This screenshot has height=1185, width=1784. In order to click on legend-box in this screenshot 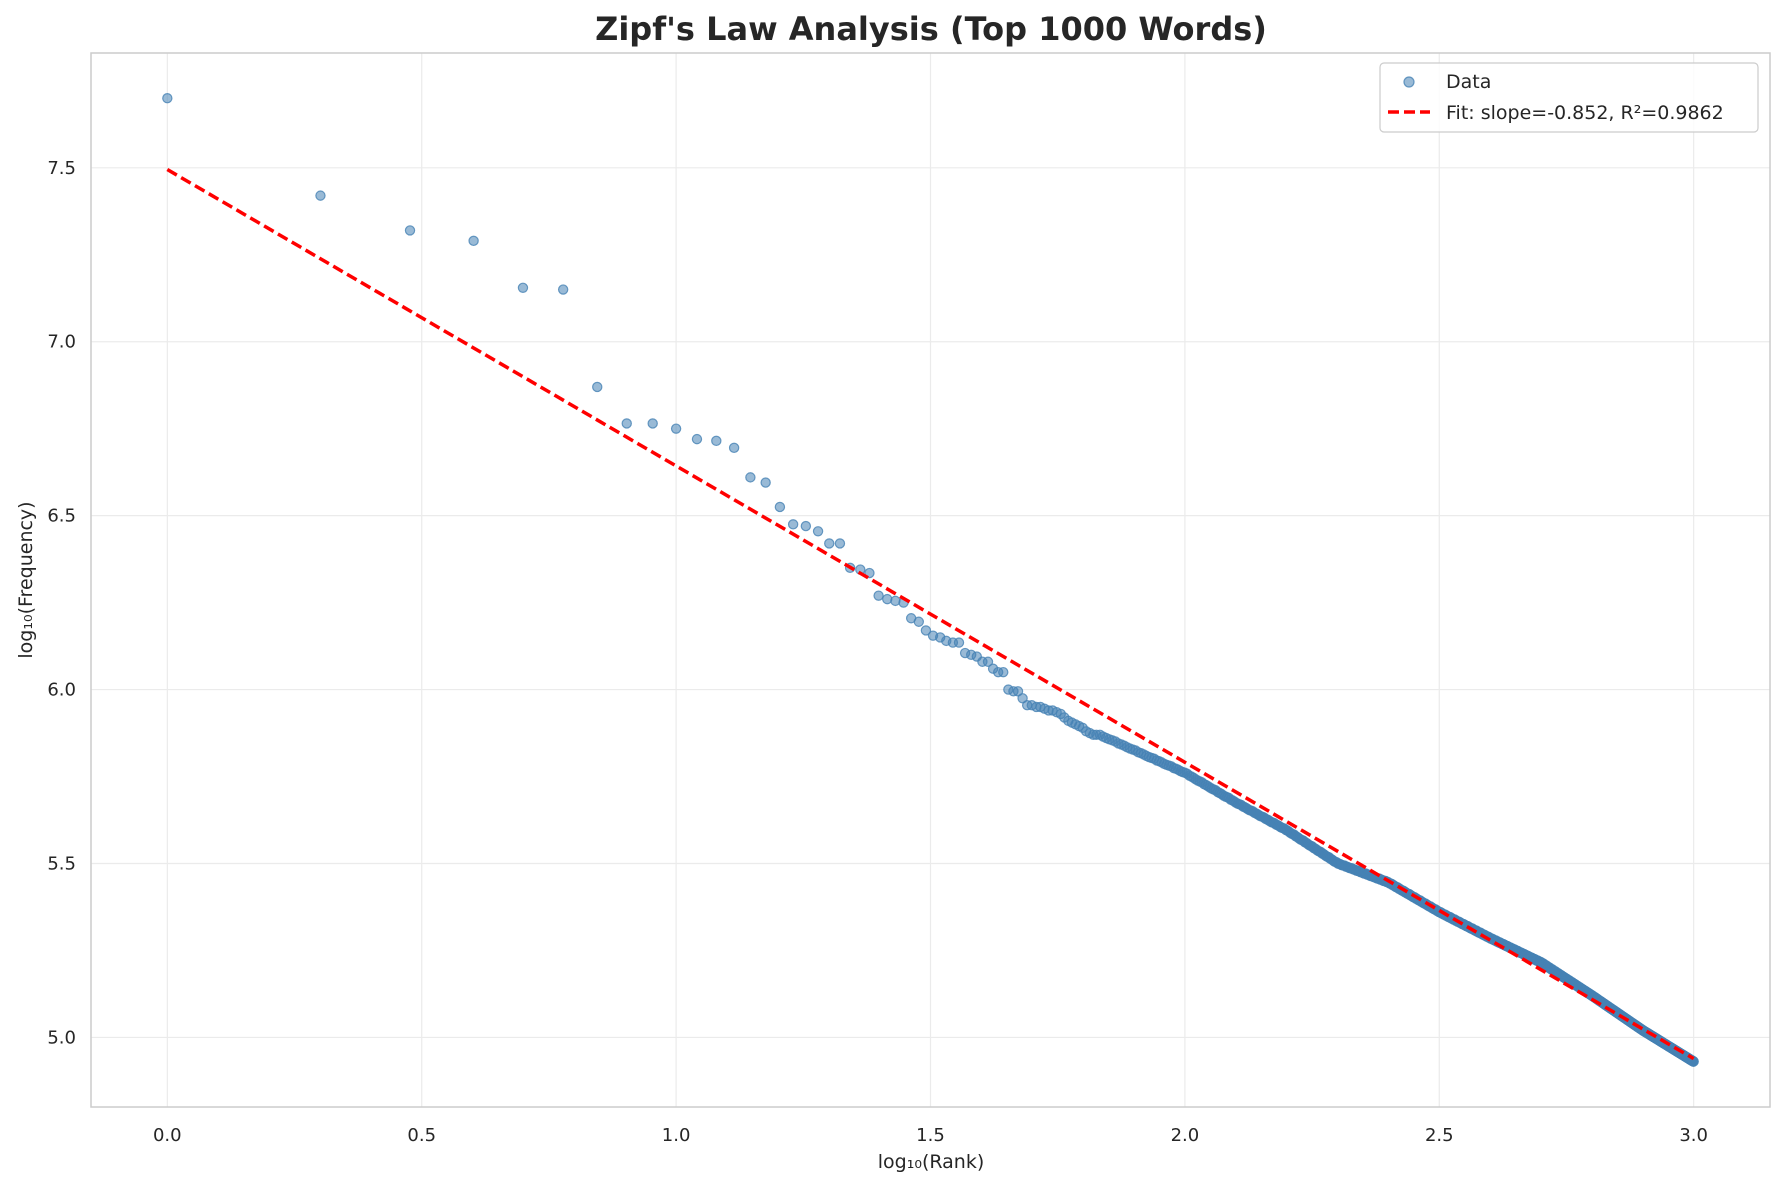, I will do `click(1569, 97)`.